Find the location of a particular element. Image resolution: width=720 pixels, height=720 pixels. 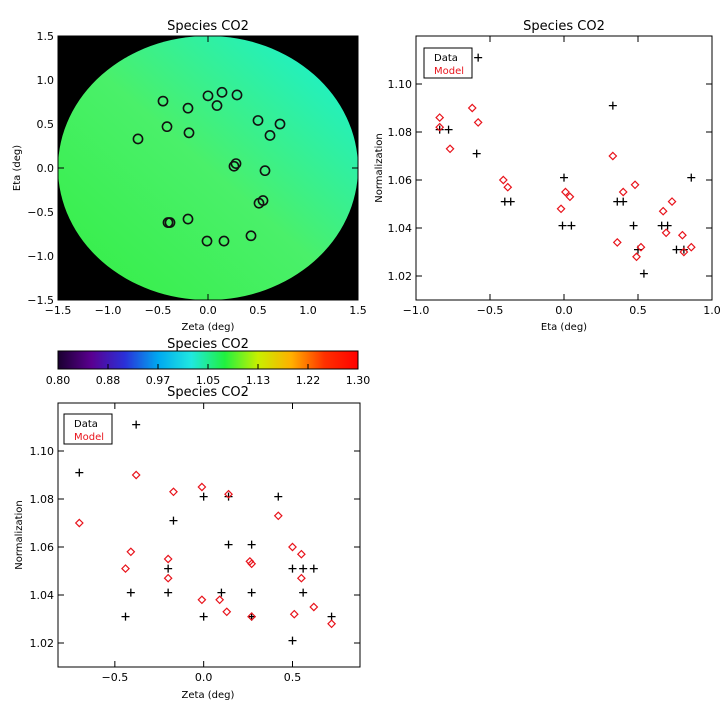

zeta-scatter-ytick-label: 1.06 is located at coordinates (42, 547).